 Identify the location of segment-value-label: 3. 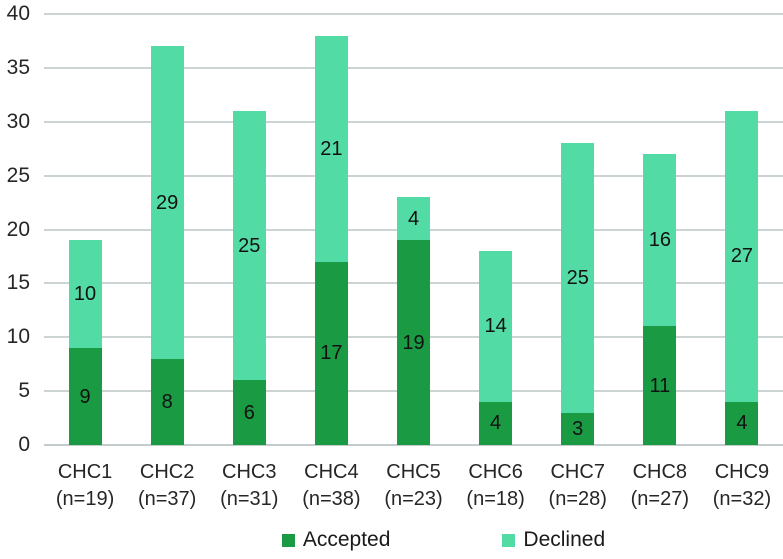
(578, 428).